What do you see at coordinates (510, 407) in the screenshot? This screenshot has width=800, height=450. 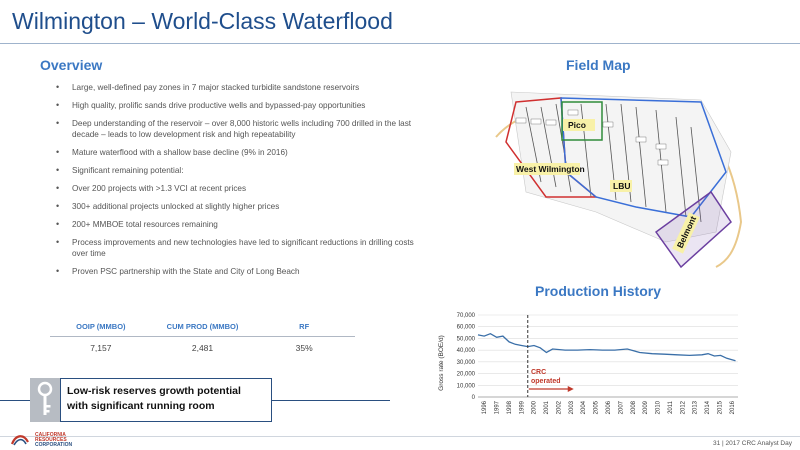 I see `chart-x-tick-label: 1998` at bounding box center [510, 407].